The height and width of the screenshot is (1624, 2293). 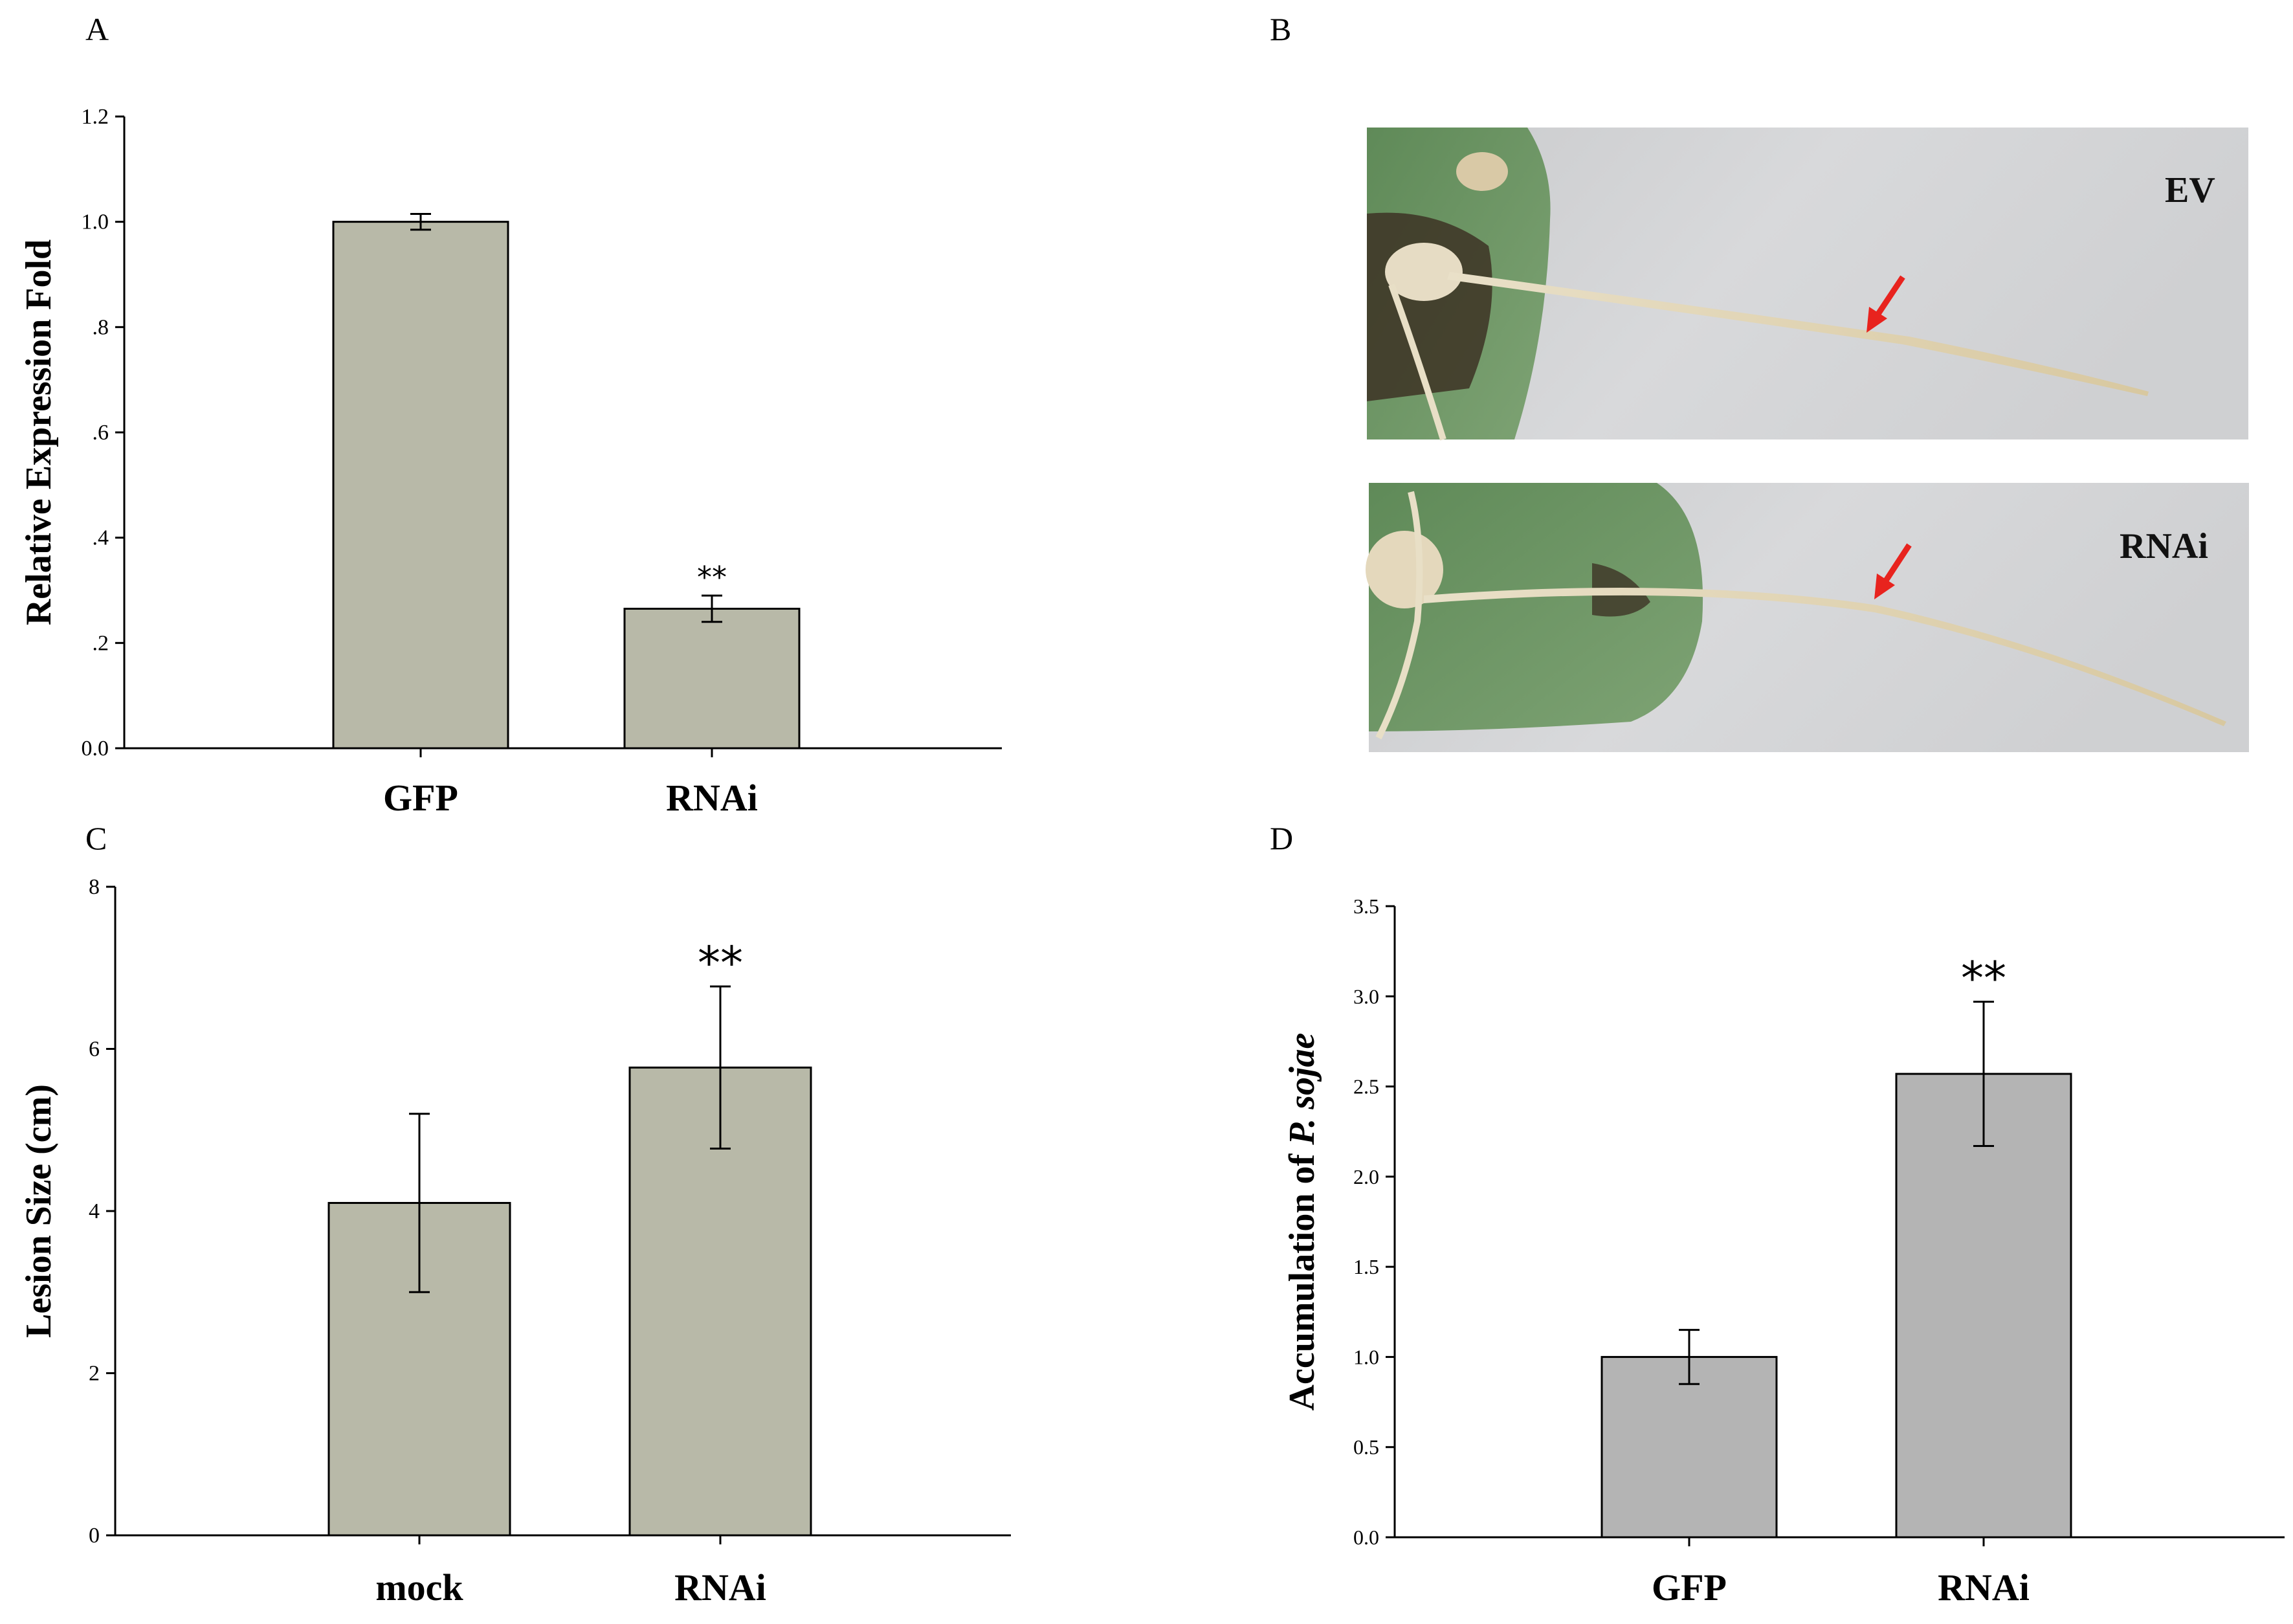 I want to click on chart-a-ytick-label: .2, so click(x=101, y=643).